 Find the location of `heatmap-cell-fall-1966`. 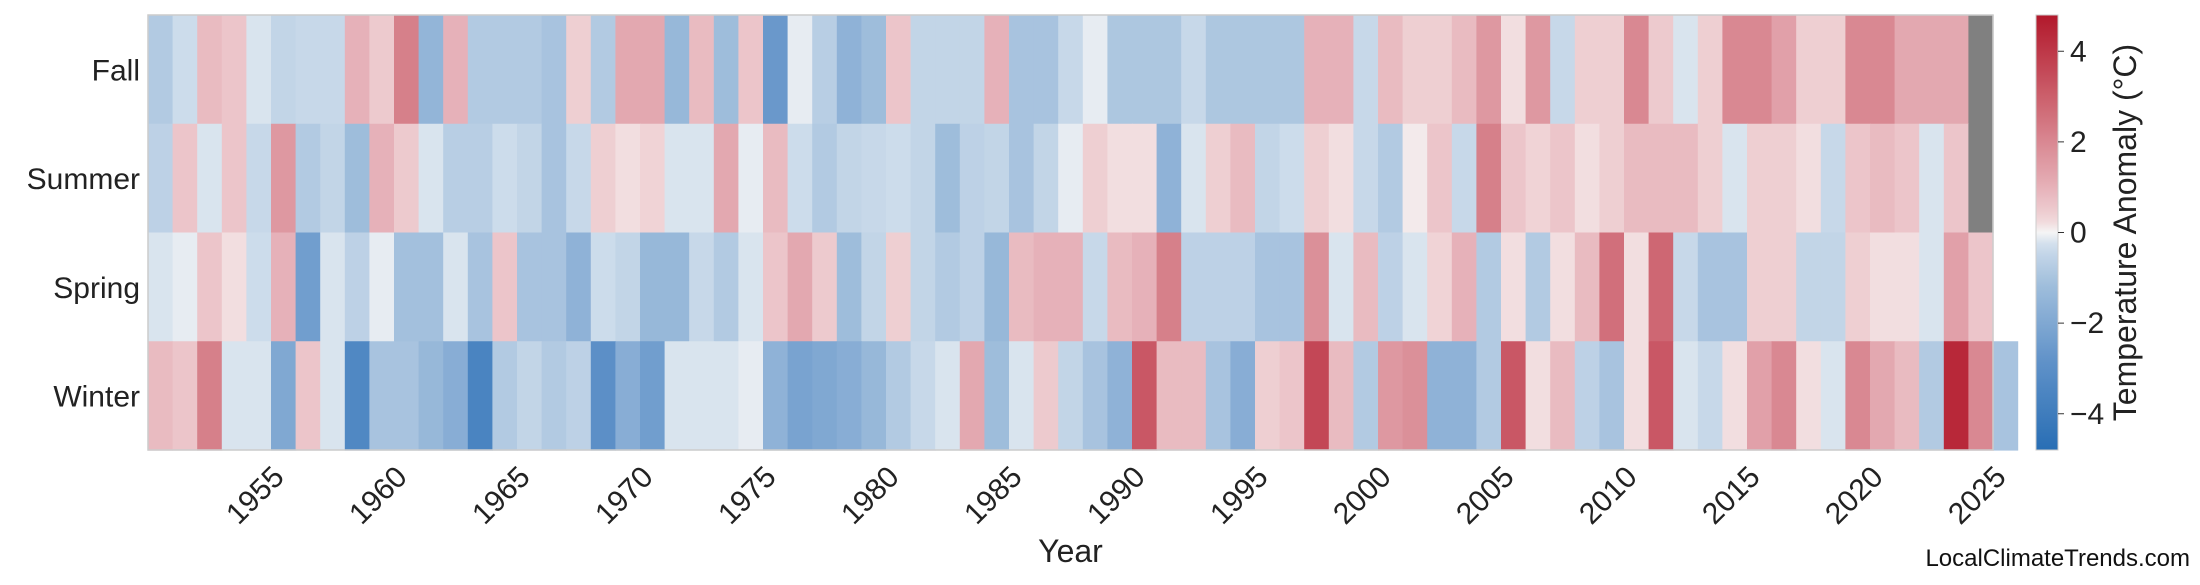

heatmap-cell-fall-1966 is located at coordinates (530, 70).